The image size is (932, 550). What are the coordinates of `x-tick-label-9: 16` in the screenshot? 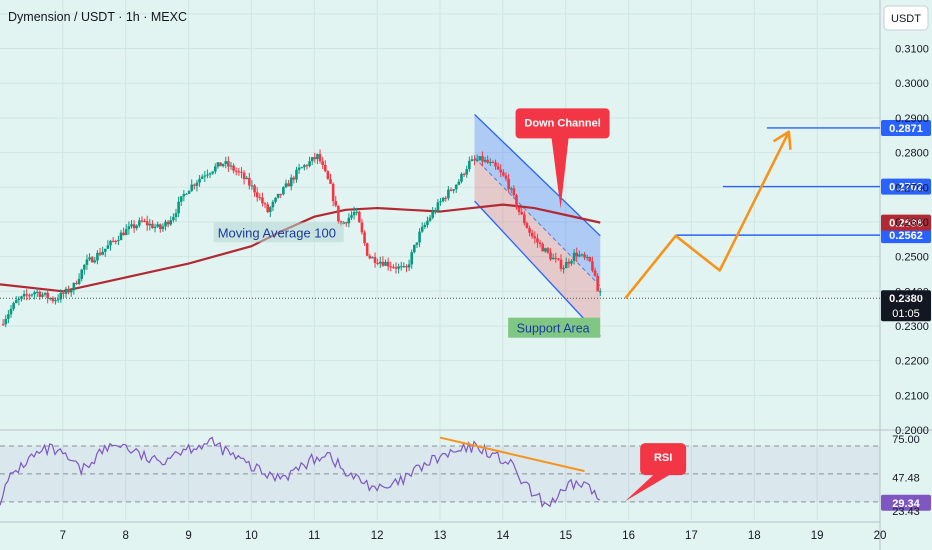 It's located at (628, 536).